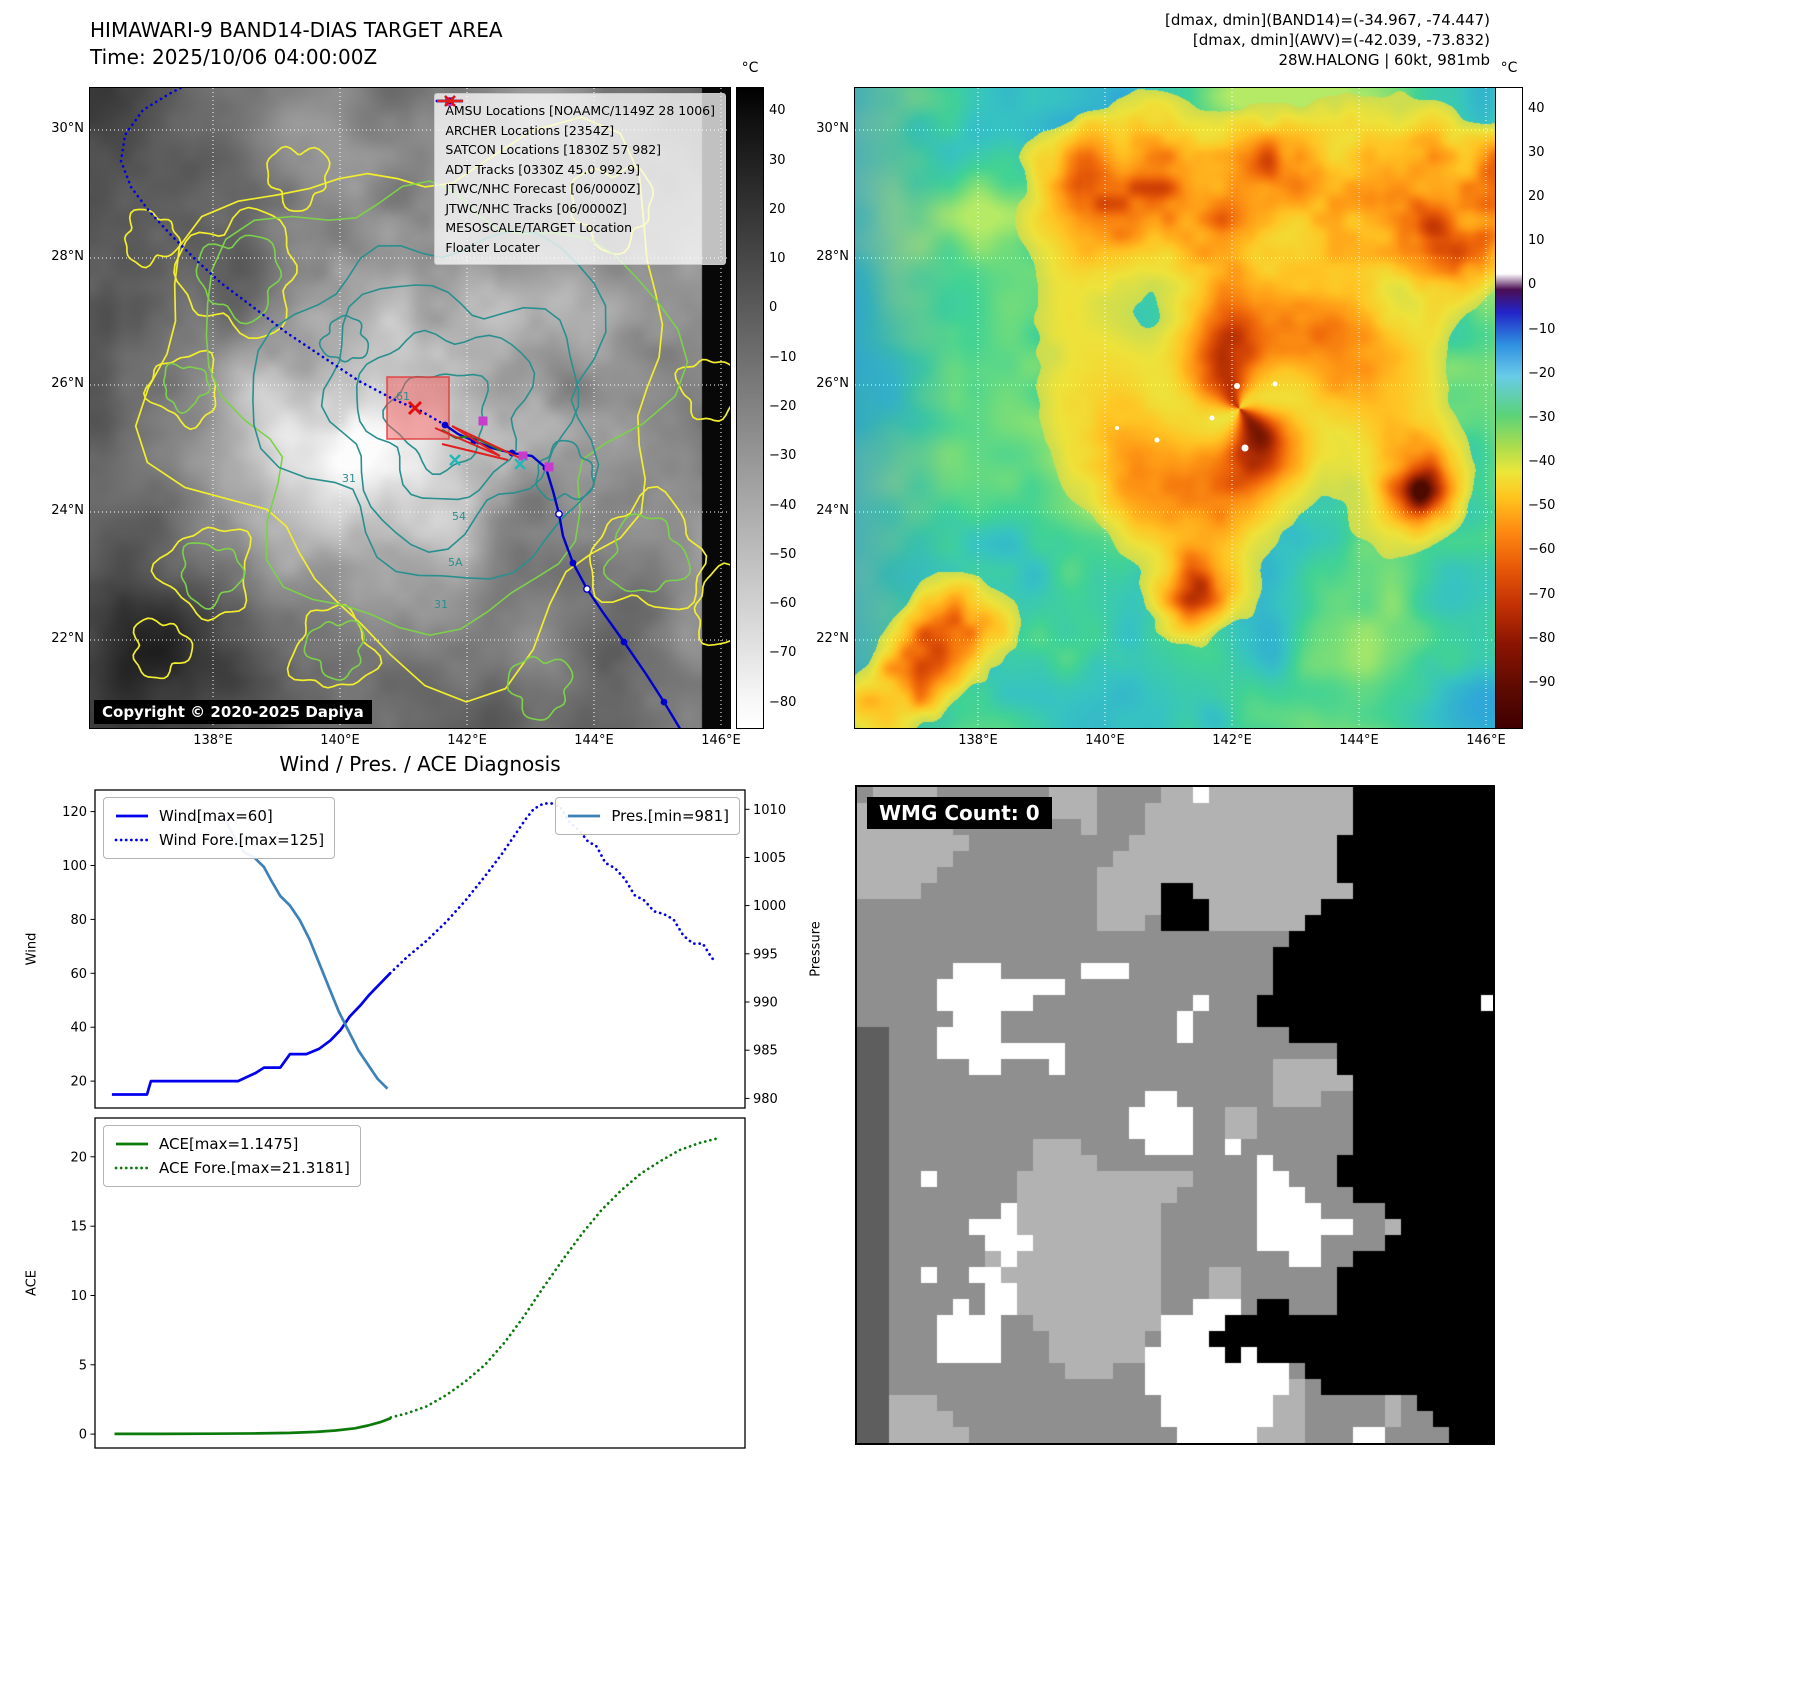 The image size is (1797, 1690). Describe the element at coordinates (1532, 285) in the screenshot. I see `awv-colorbar-tick: 0` at that location.